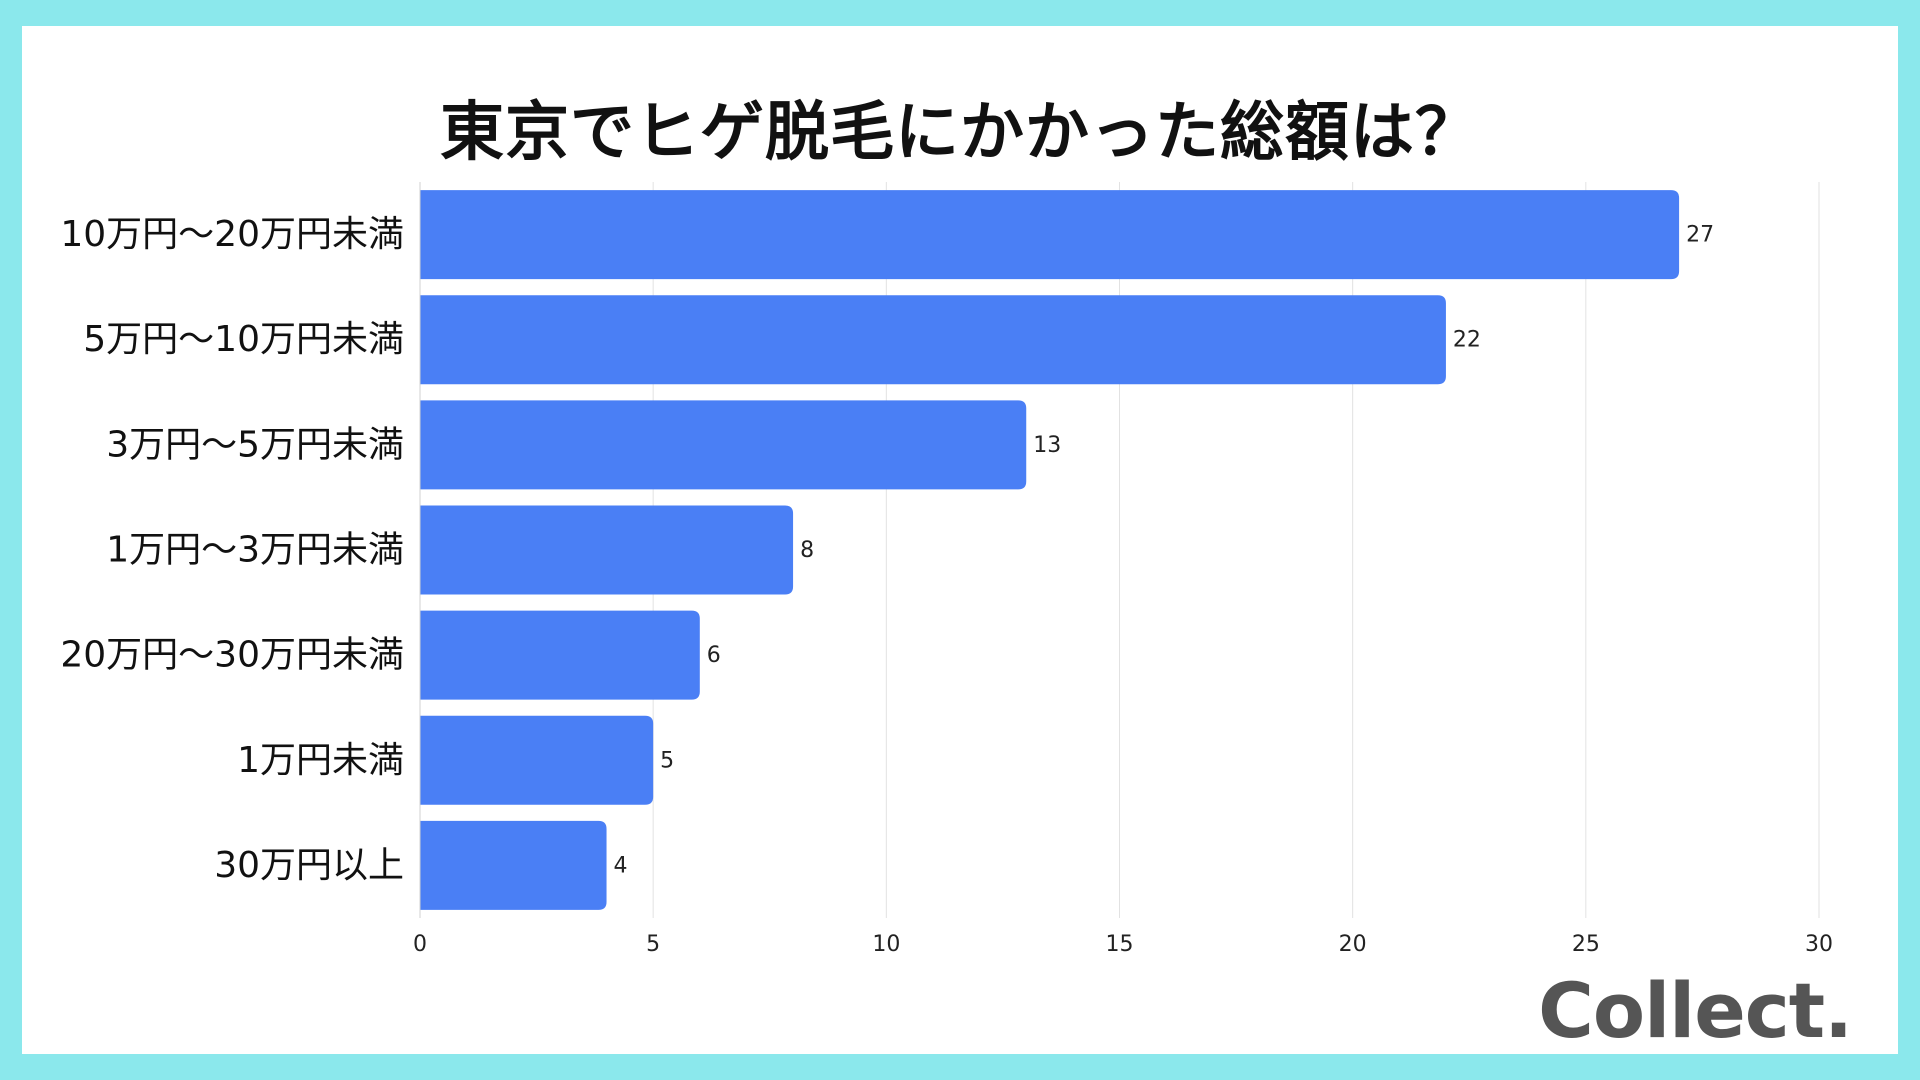  I want to click on data-label: 6, so click(714, 655).